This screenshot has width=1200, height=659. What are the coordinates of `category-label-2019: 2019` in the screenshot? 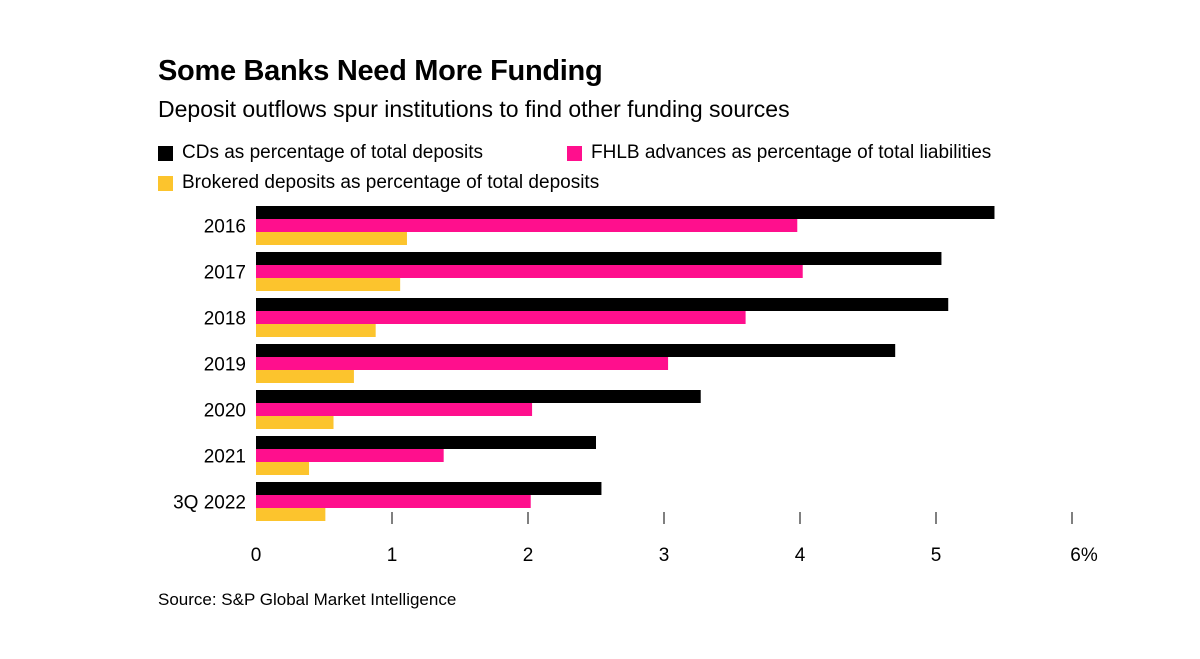 It's located at (225, 365).